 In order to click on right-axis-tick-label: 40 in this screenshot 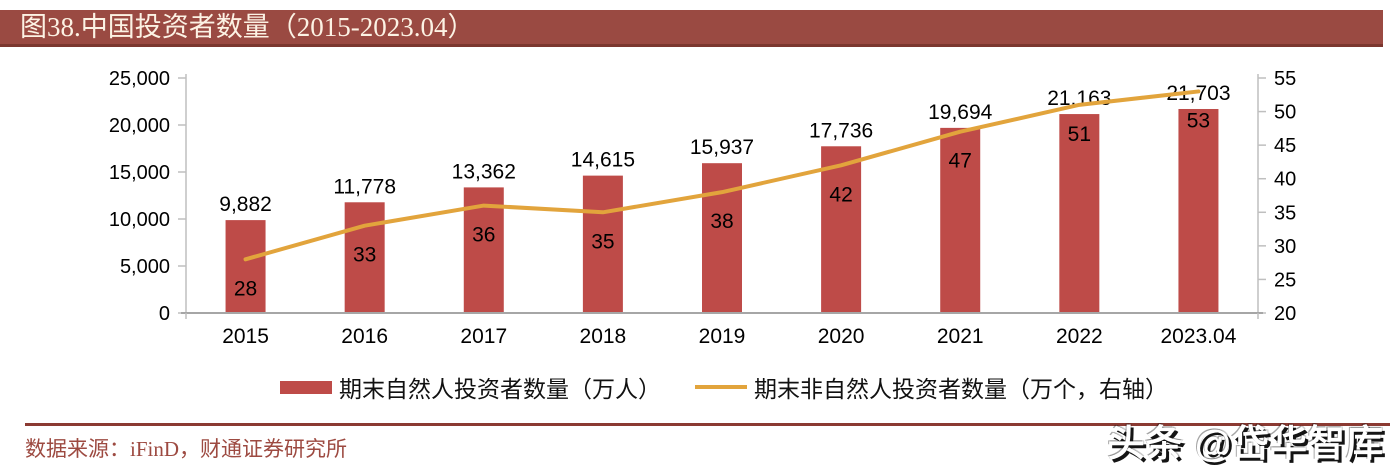, I will do `click(1285, 180)`.